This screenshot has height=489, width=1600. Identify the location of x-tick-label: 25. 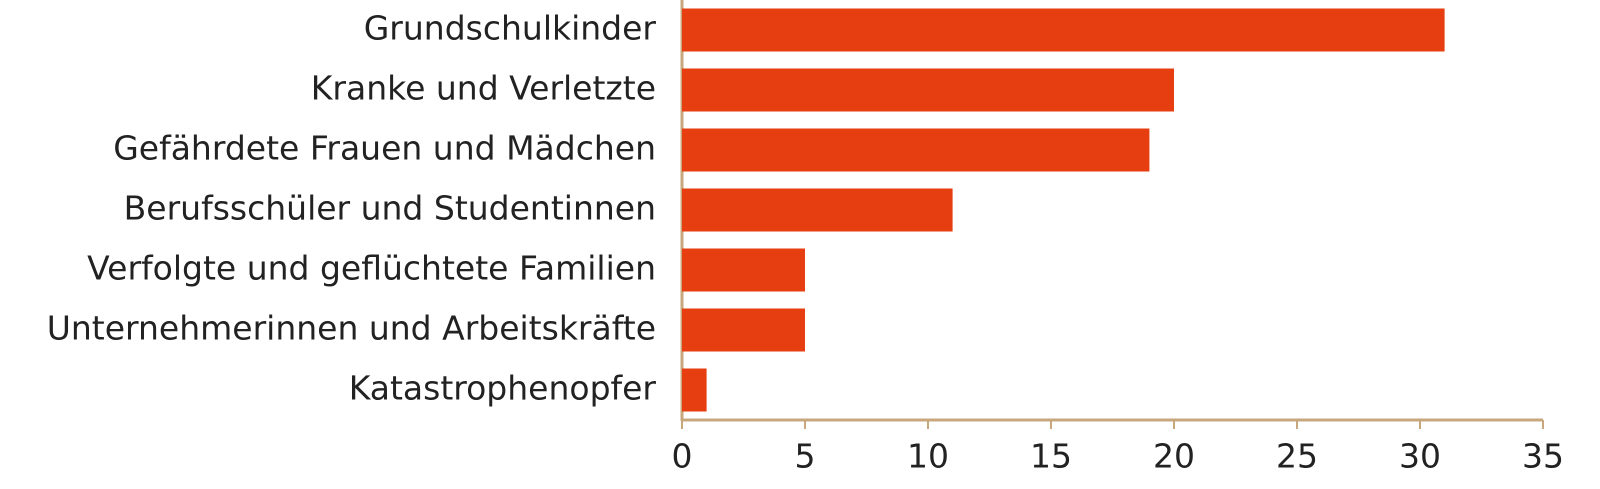
(1297, 456).